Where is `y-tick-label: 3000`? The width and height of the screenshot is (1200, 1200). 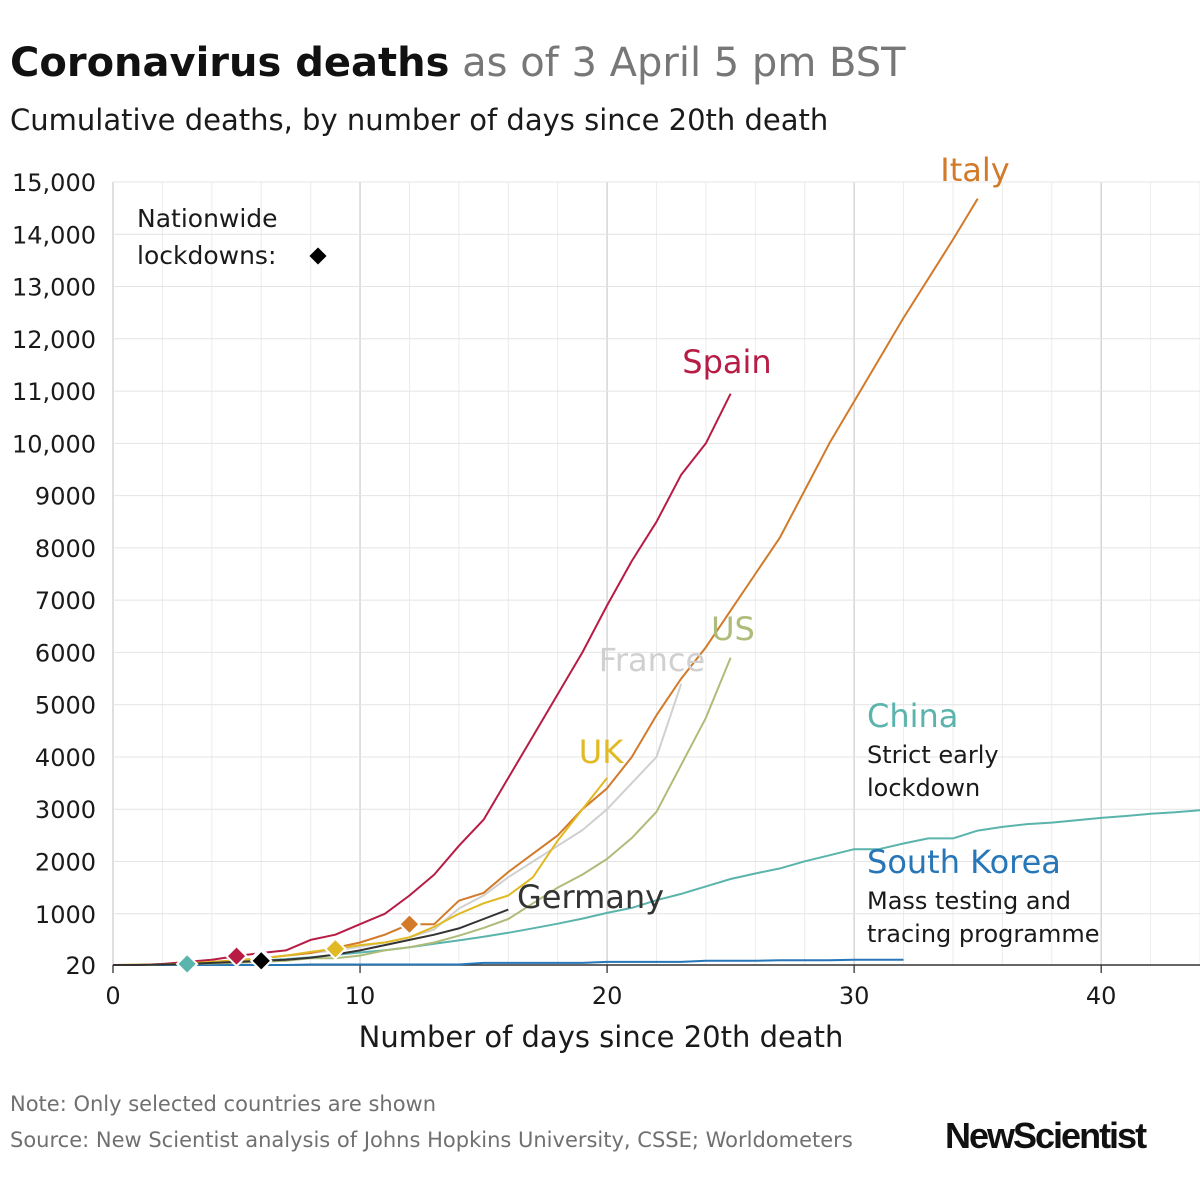
y-tick-label: 3000 is located at coordinates (65, 810).